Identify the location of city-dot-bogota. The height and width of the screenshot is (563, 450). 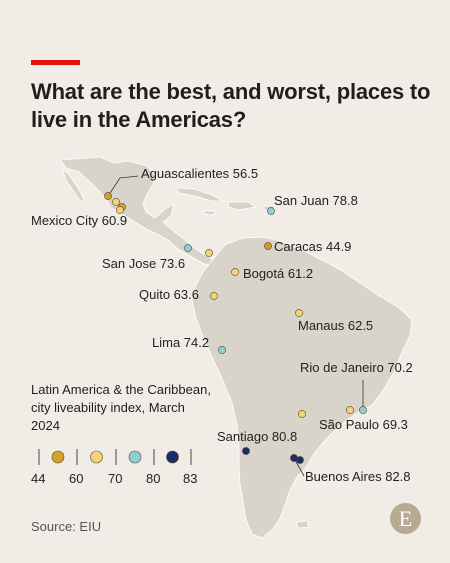
(235, 272).